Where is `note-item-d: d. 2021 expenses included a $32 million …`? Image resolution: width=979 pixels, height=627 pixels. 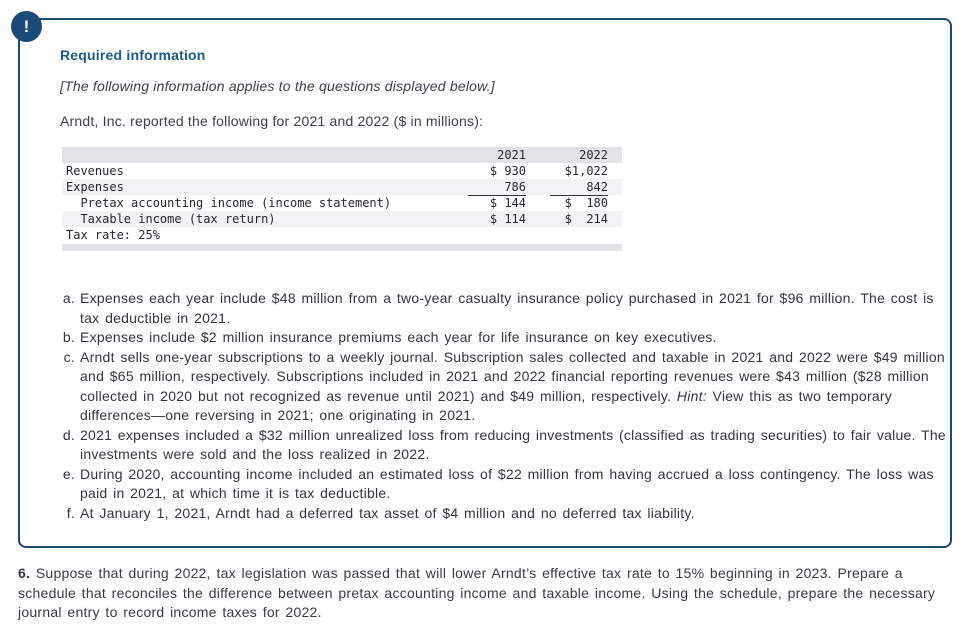 note-item-d: d. 2021 expenses included a $32 million … is located at coordinates (504, 444).